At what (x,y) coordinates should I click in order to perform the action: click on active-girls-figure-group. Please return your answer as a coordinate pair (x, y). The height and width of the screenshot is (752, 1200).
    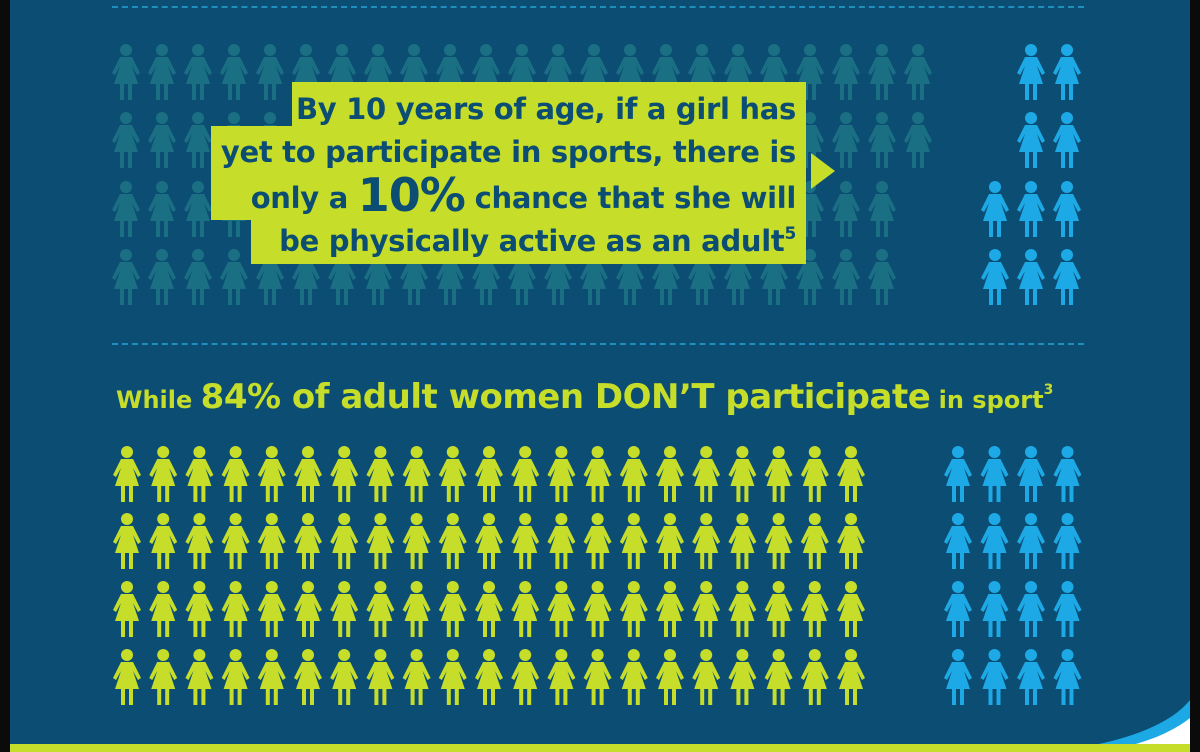
    Looking at the image, I should click on (1031, 174).